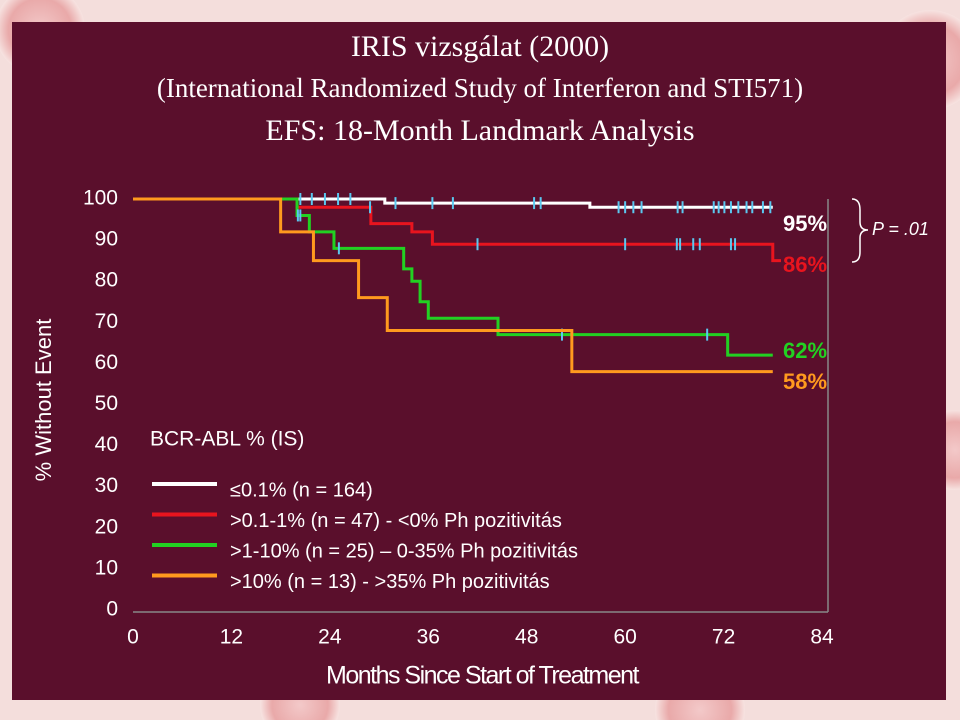 The height and width of the screenshot is (720, 960). Describe the element at coordinates (301, 490) in the screenshot. I see `legend-label: ≤0.1% (n = 164)` at that location.